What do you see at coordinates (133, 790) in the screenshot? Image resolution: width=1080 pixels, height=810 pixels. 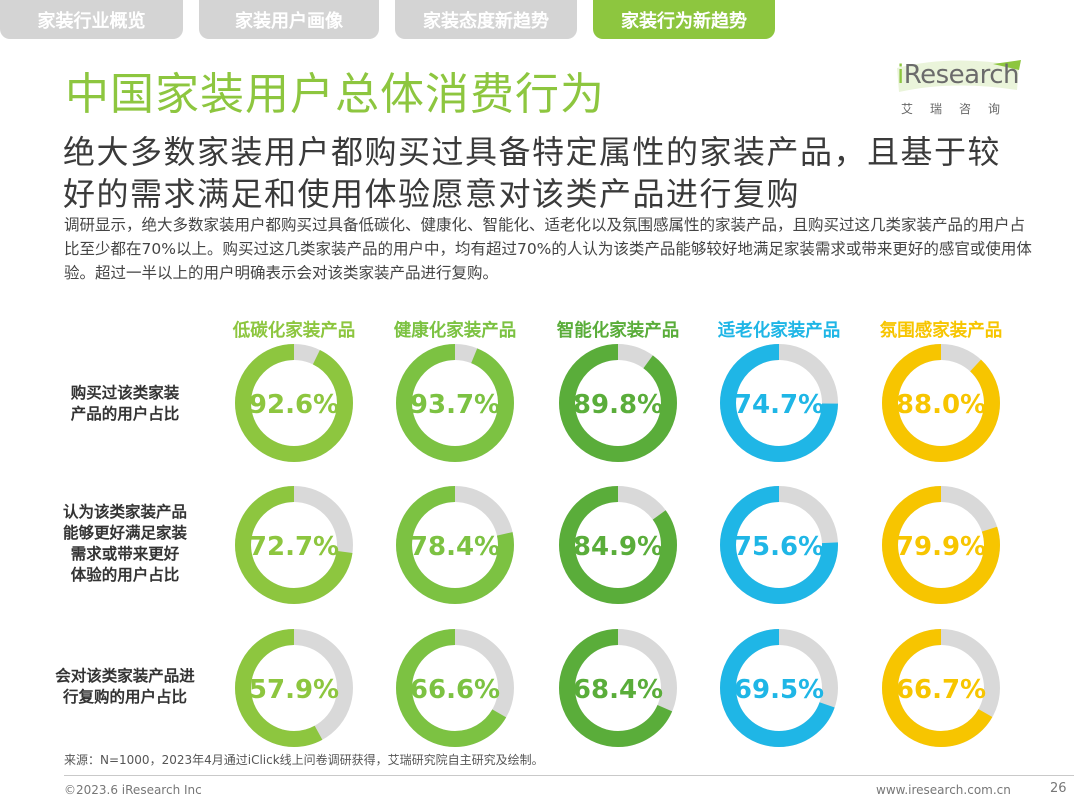 I see `copyright: ©2023.6 iResearch Inc` at bounding box center [133, 790].